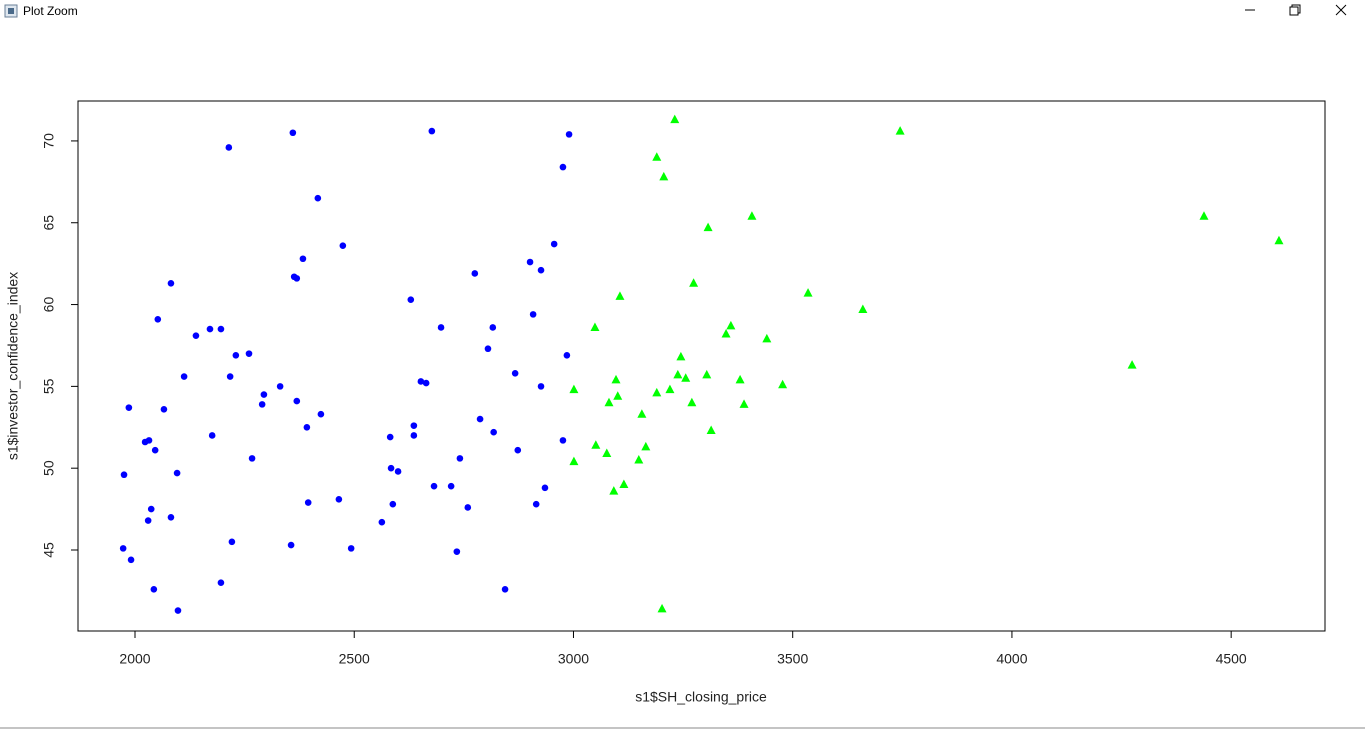 This screenshot has width=1365, height=729. What do you see at coordinates (573, 659) in the screenshot?
I see `x-tick-label: 3000` at bounding box center [573, 659].